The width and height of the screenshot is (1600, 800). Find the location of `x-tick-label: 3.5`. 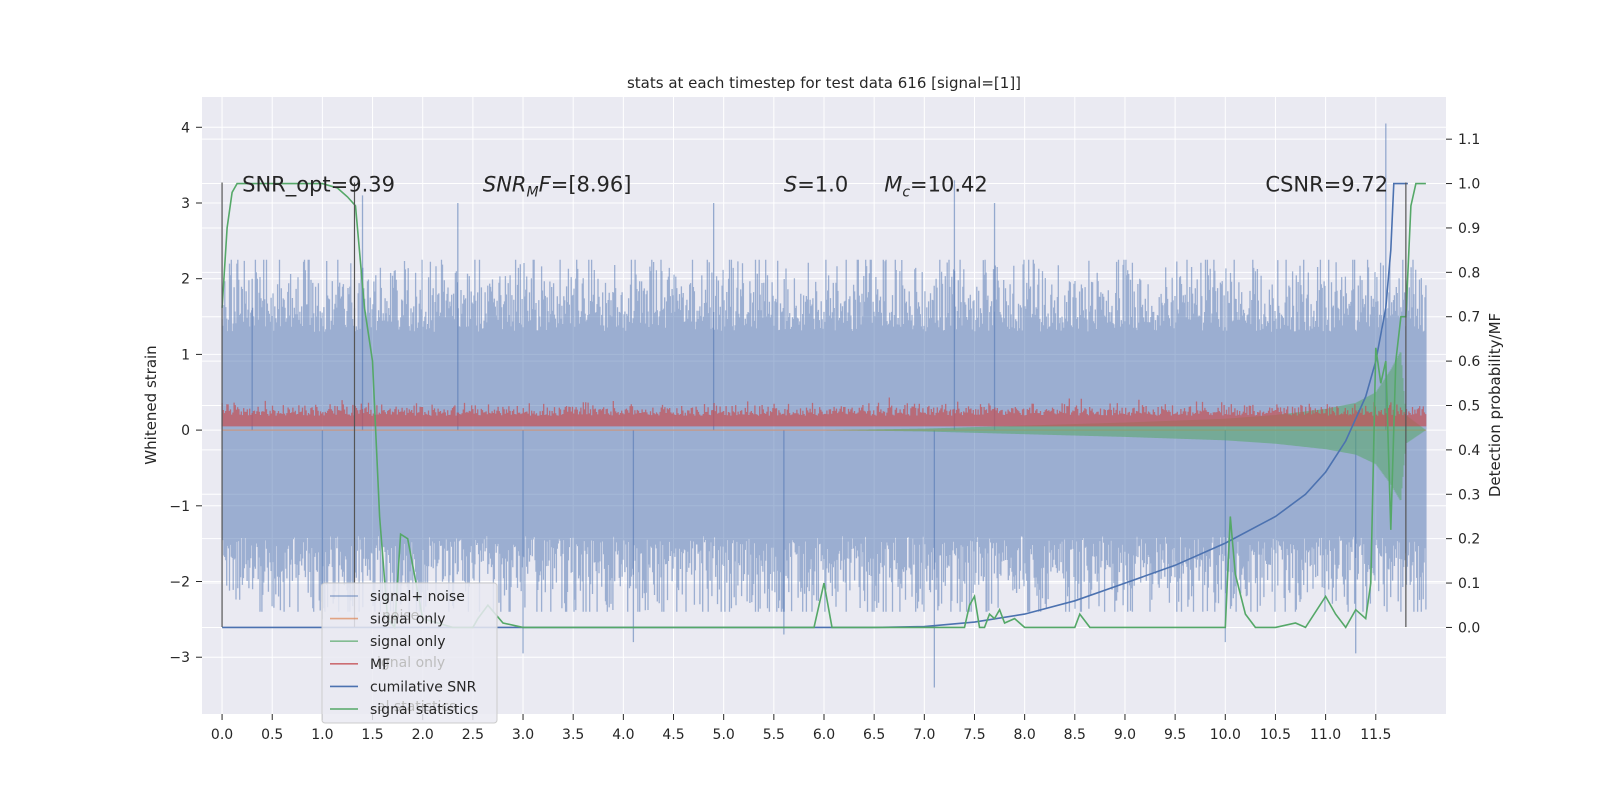

x-tick-label: 3.5 is located at coordinates (573, 735).